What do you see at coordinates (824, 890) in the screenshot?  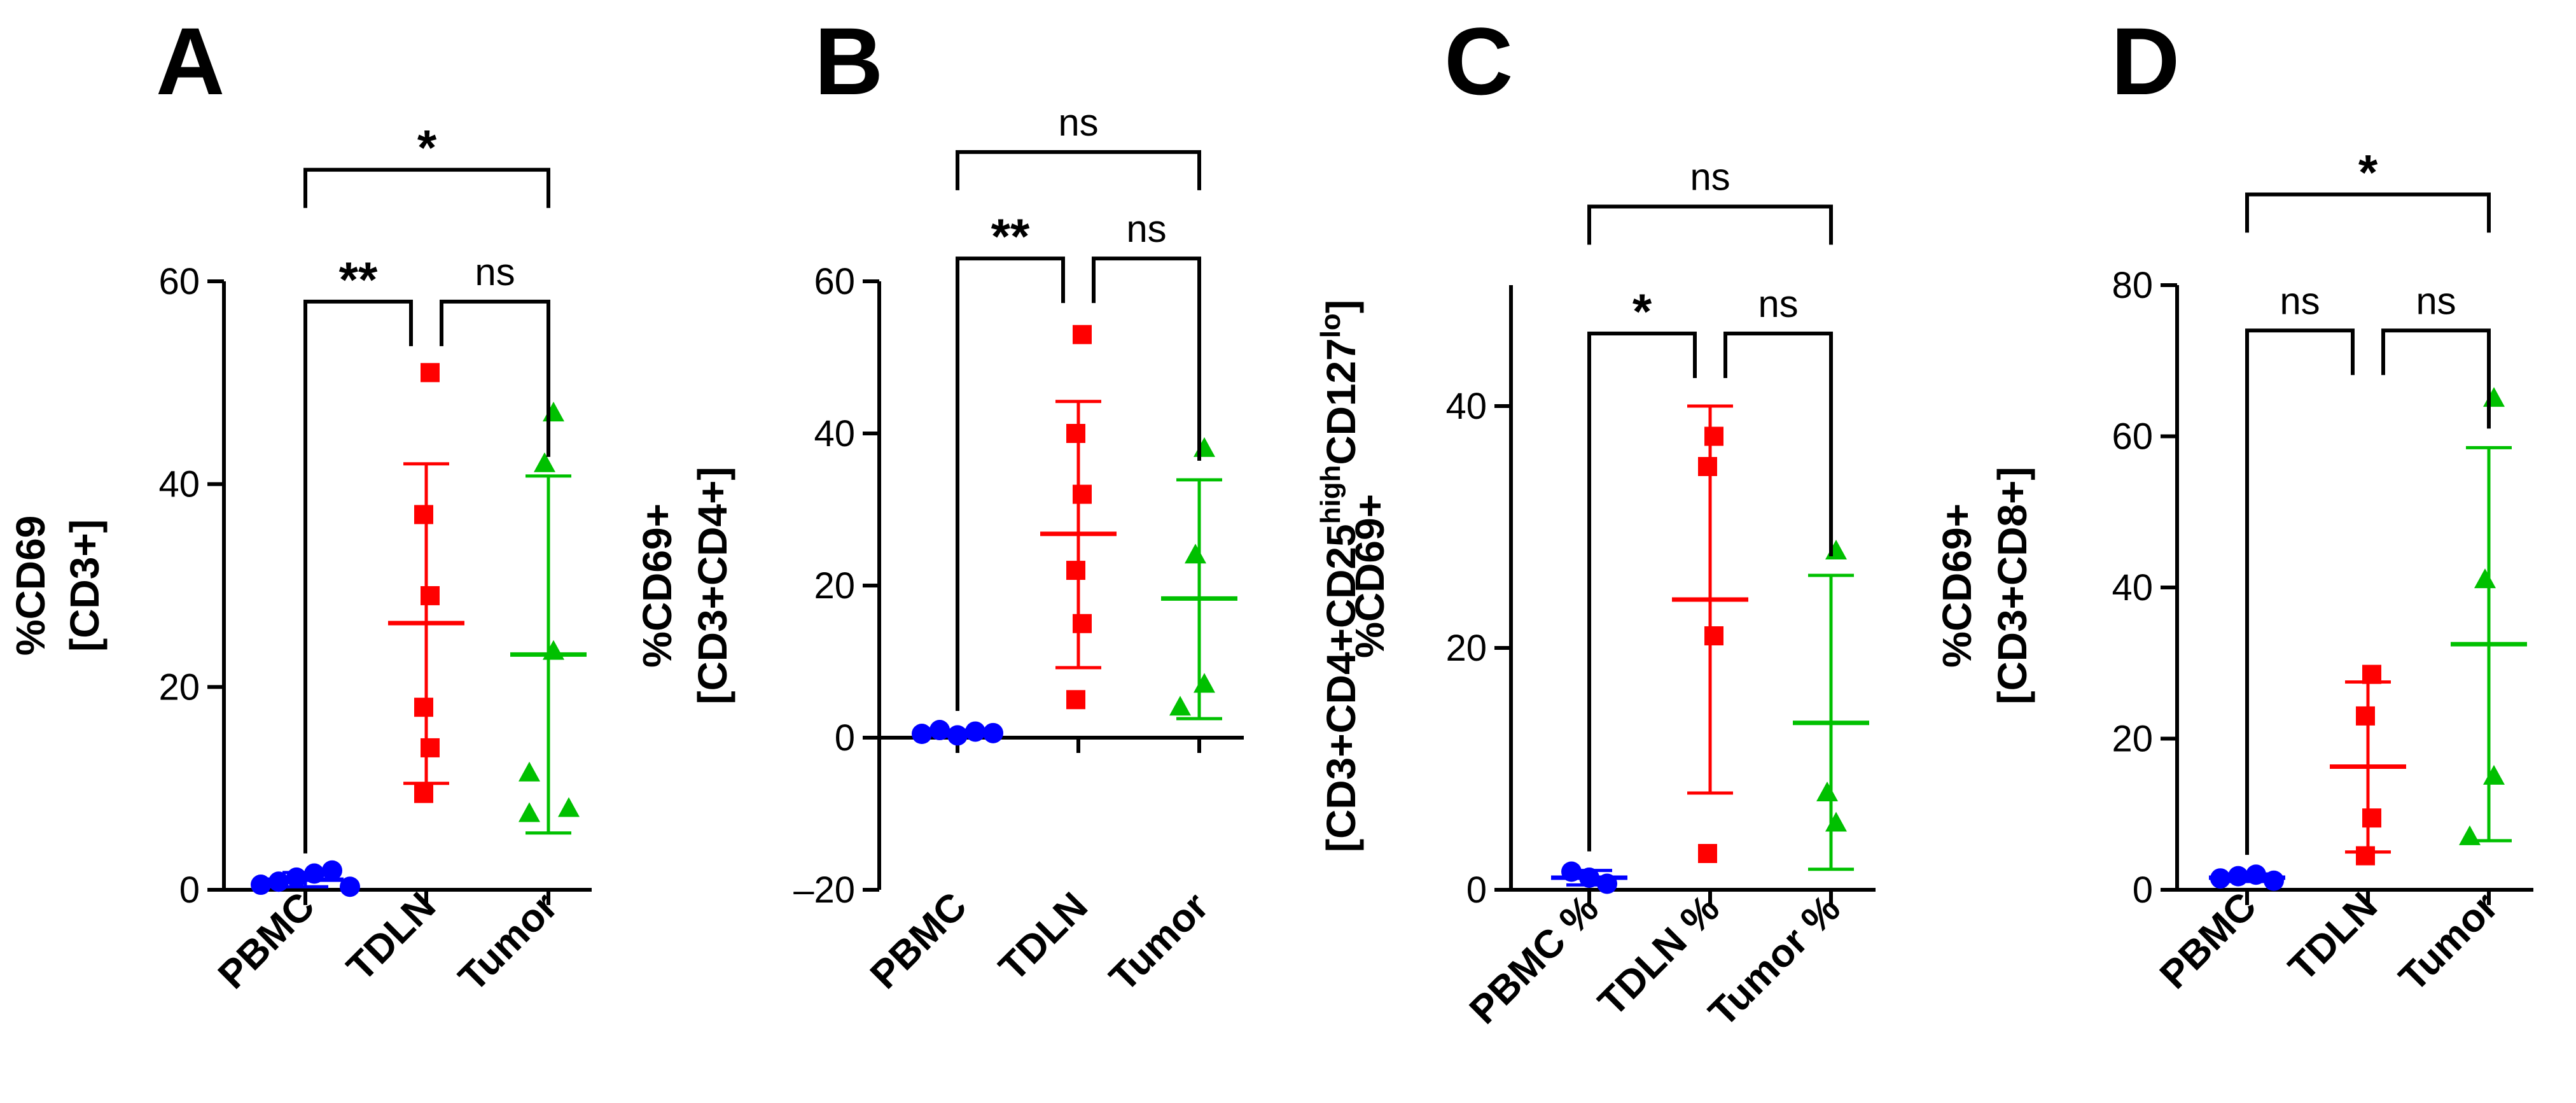 I see `y-tick-label: –20` at bounding box center [824, 890].